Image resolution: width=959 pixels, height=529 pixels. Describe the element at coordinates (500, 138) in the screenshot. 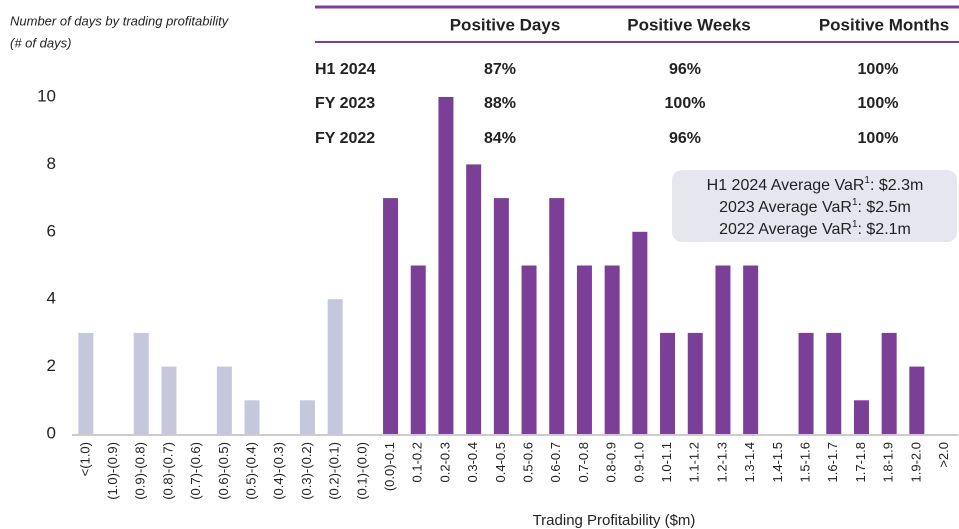

I see `table-cell: 84%` at that location.